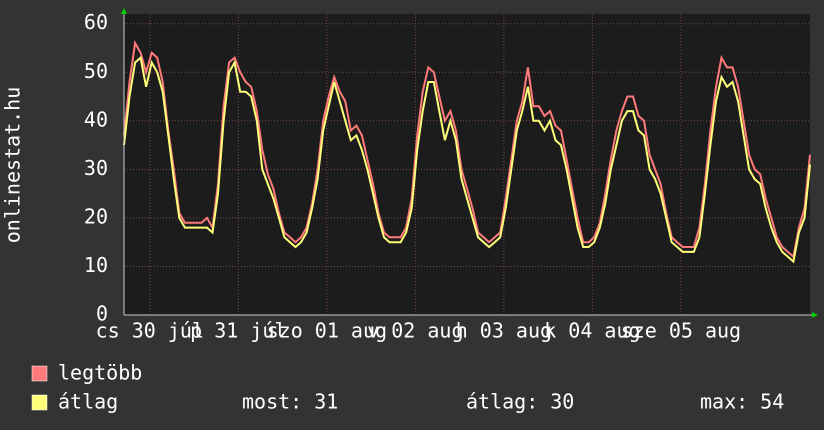  Describe the element at coordinates (13, 165) in the screenshot. I see `y-axis-label: onlinestat.hu` at that location.